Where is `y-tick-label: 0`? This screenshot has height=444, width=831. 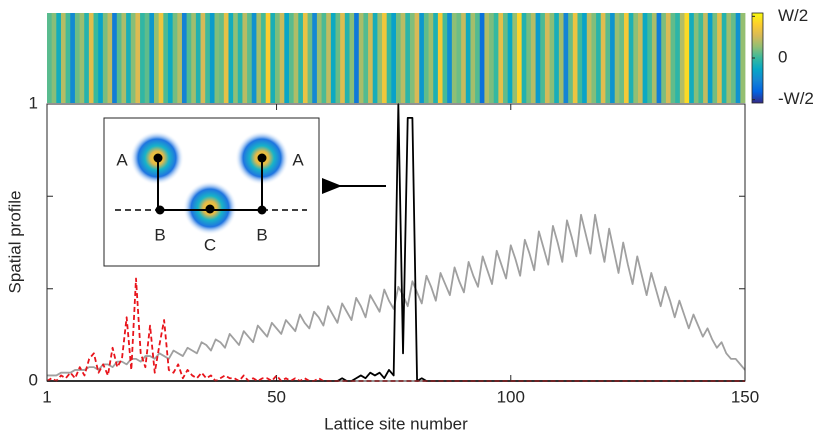 y-tick-label: 0 is located at coordinates (33, 379).